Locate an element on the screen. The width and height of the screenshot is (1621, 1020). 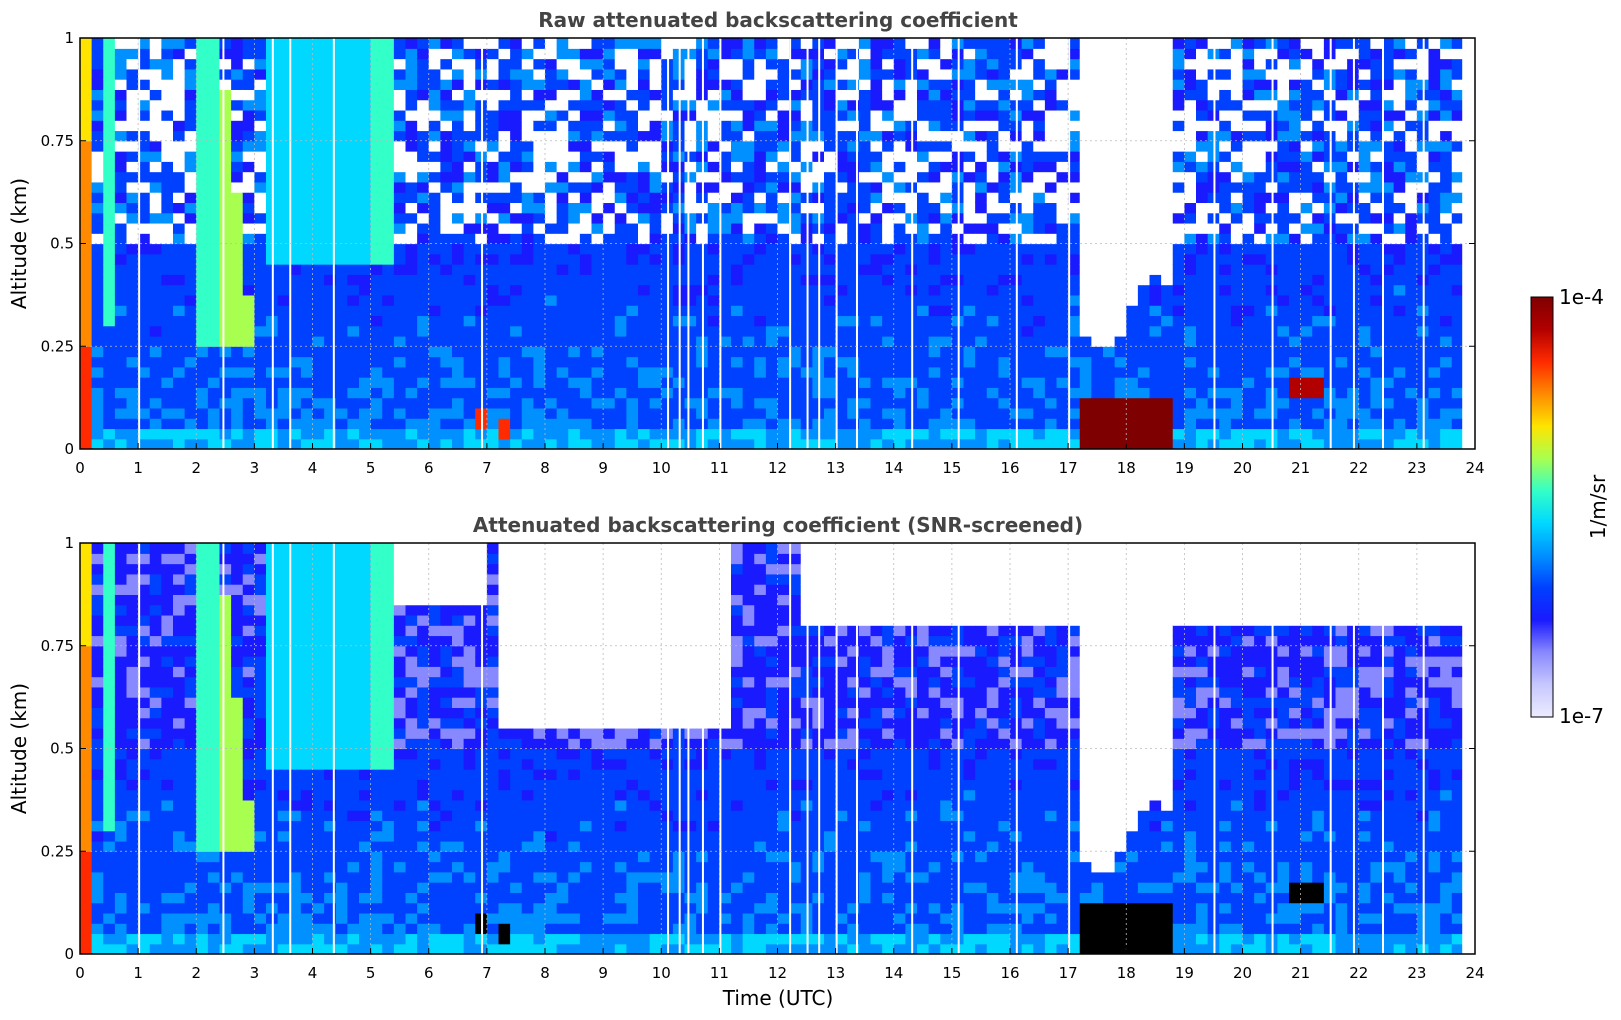
x-tick-label: 18 is located at coordinates (1126, 468).